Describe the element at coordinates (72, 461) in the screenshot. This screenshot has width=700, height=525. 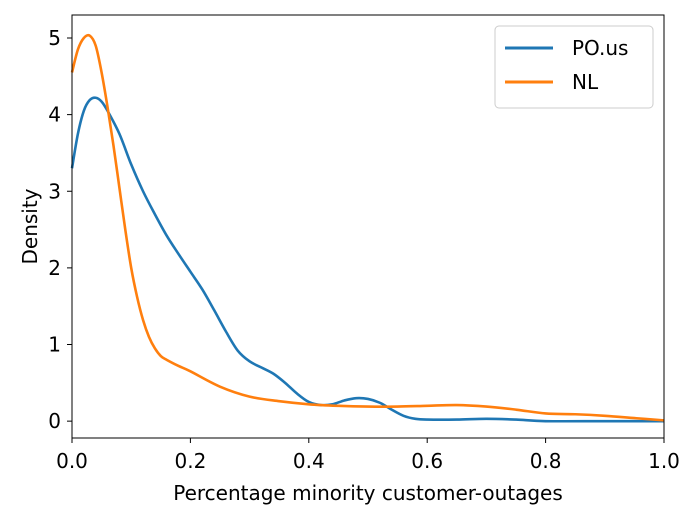
I see `x-tick-label: 0.0` at that location.